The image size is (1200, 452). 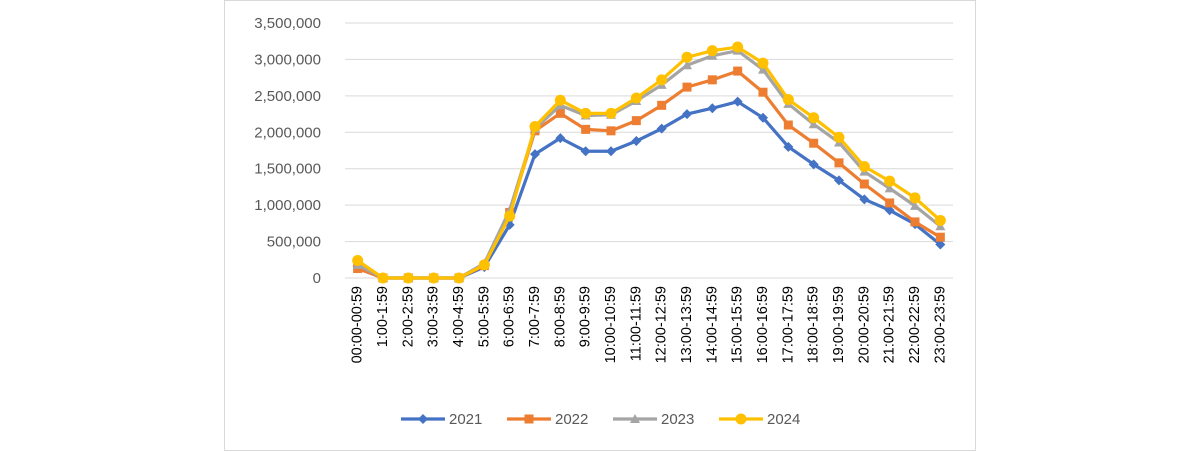 I want to click on x-tick-label: 15:00-15:59, so click(x=738, y=324).